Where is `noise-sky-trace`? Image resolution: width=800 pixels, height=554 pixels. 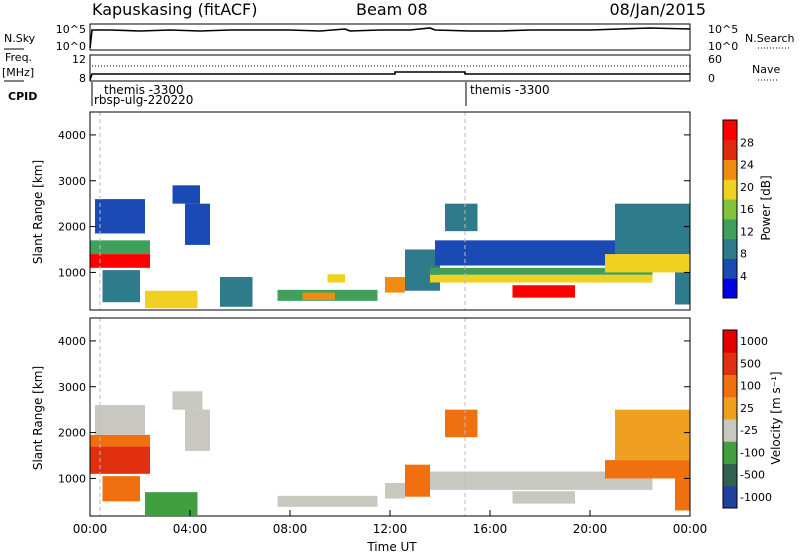
noise-sky-trace is located at coordinates (390, 38).